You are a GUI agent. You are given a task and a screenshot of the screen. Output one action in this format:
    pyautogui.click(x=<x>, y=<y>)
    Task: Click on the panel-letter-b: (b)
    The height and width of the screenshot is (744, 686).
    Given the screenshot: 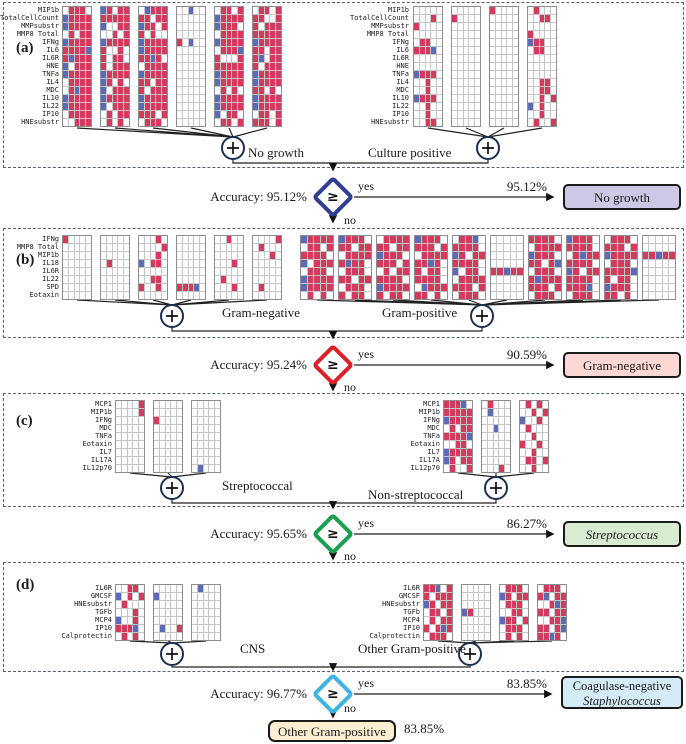 What is the action you would take?
    pyautogui.click(x=25, y=260)
    